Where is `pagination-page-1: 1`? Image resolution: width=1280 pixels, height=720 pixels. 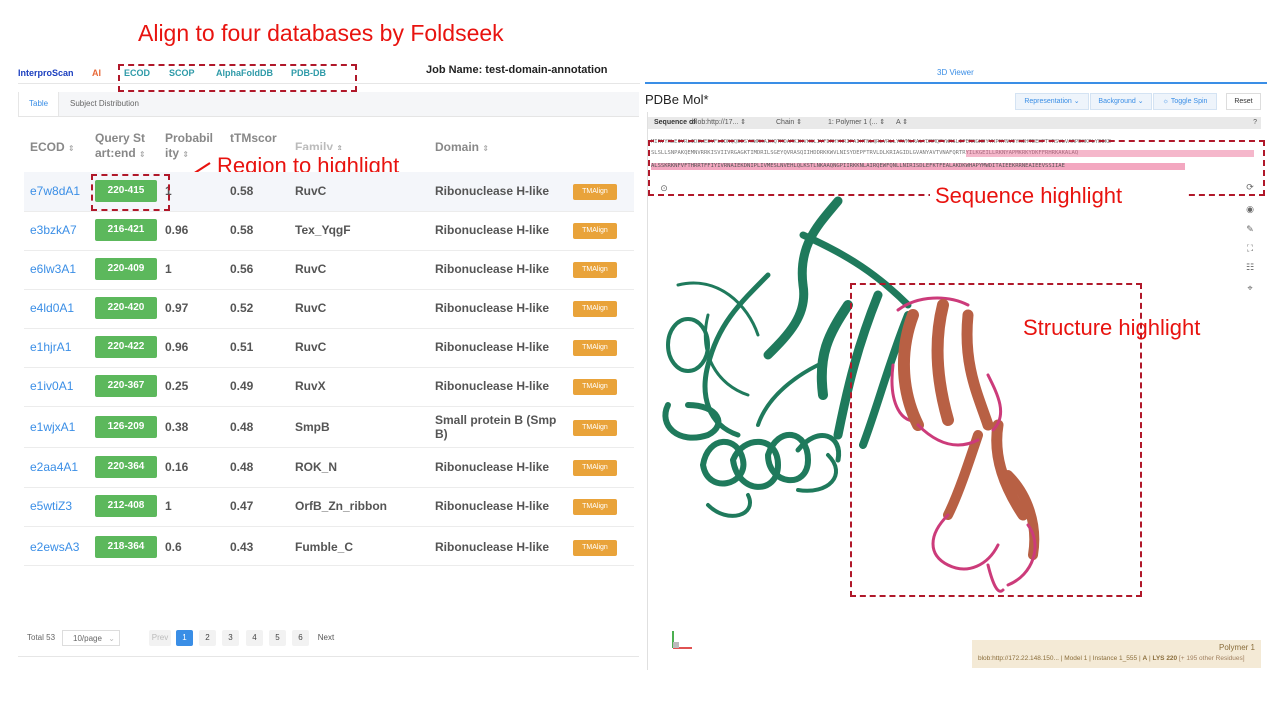 pagination-page-1: 1 is located at coordinates (184, 638).